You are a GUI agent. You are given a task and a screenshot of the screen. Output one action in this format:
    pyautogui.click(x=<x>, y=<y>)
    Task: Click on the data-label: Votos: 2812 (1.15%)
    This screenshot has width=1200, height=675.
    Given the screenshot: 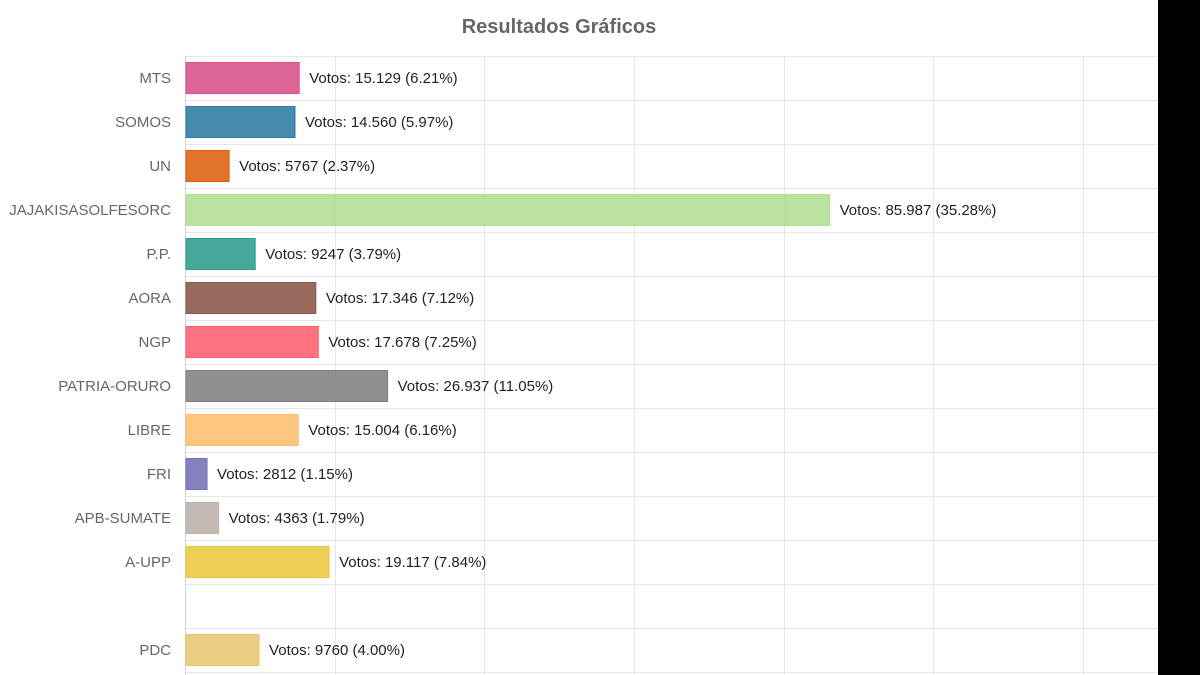 What is the action you would take?
    pyautogui.click(x=285, y=474)
    